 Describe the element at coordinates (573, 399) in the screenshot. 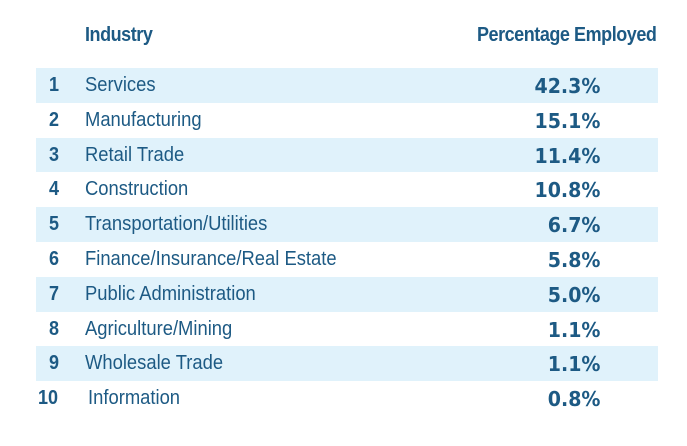

I see `row-percentage: 0.8%` at that location.